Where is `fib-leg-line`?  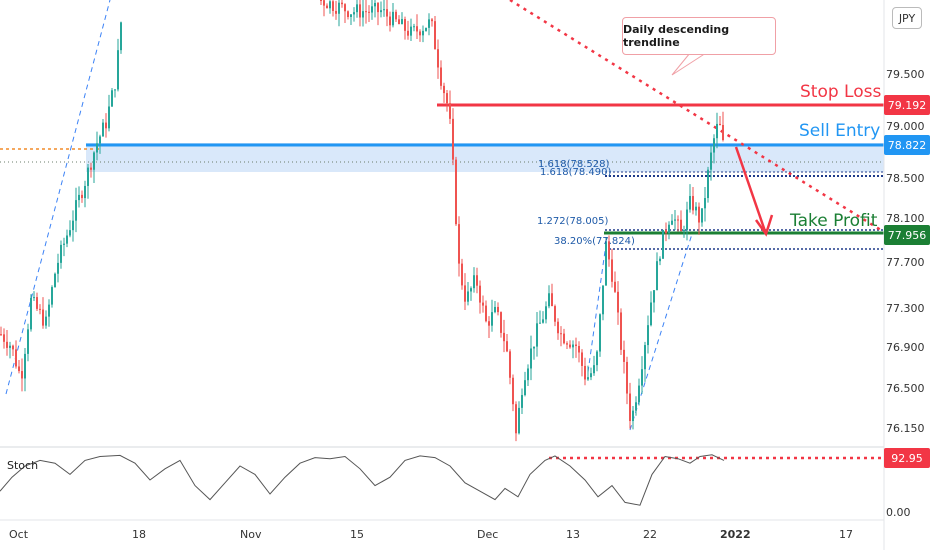
fib-leg-line is located at coordinates (597, 308).